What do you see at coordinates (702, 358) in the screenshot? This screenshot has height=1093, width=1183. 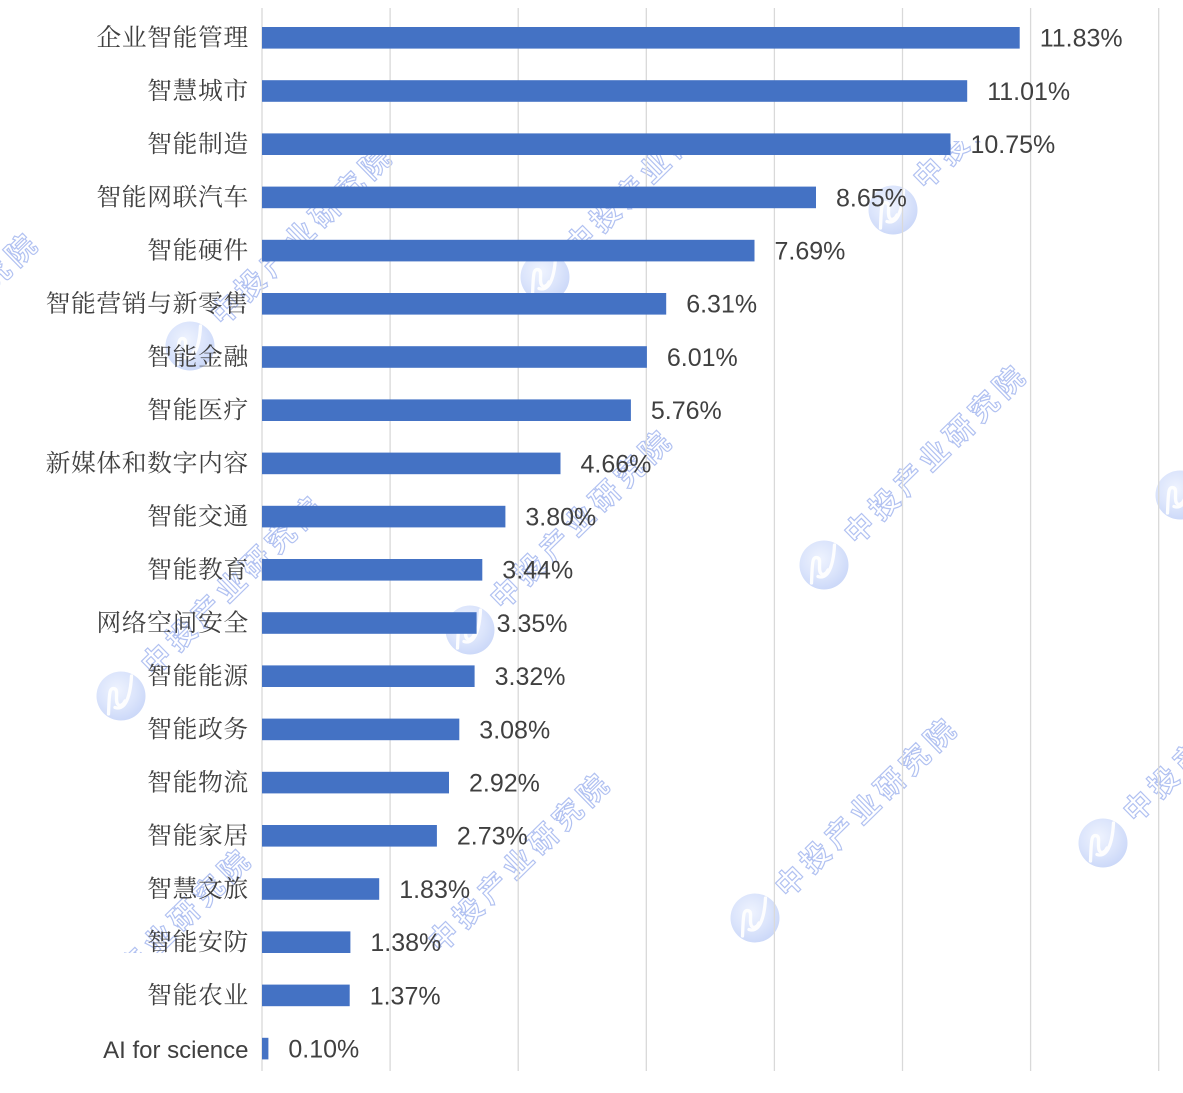 I see `svg-text: 6.01%` at bounding box center [702, 358].